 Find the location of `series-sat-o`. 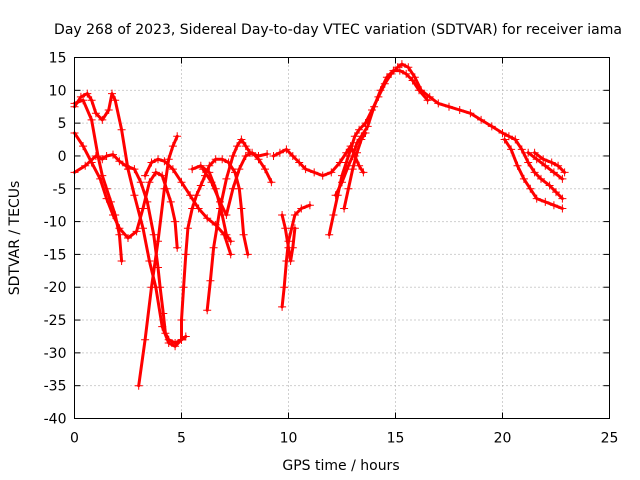

series-sat-o is located at coordinates (381, 133).